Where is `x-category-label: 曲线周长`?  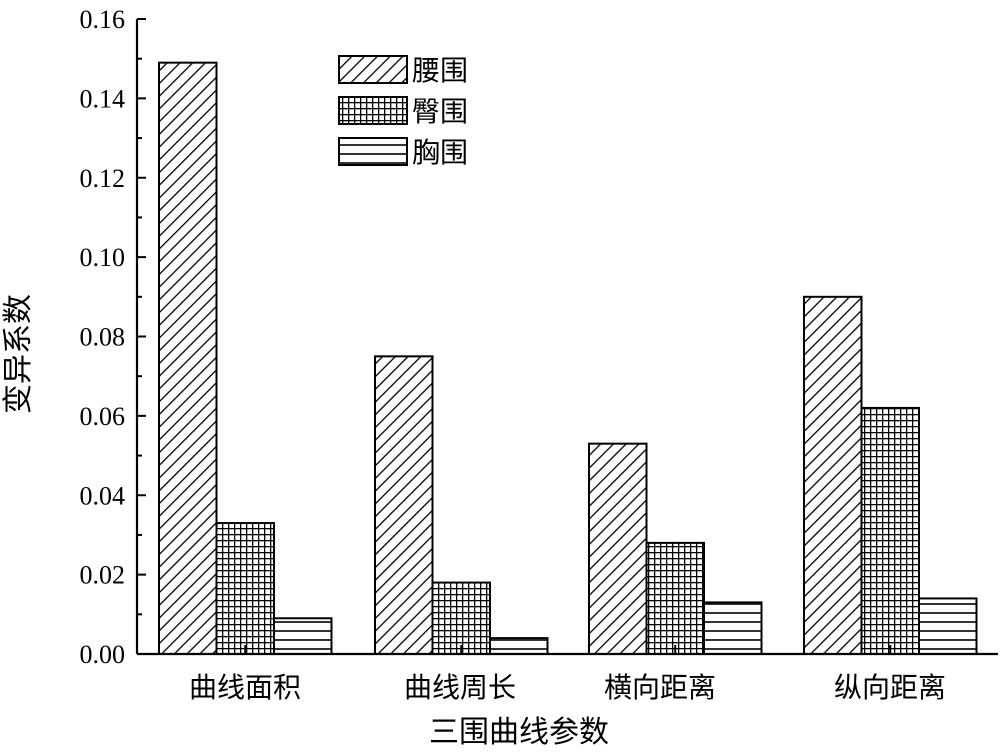 x-category-label: 曲线周长 is located at coordinates (460, 687).